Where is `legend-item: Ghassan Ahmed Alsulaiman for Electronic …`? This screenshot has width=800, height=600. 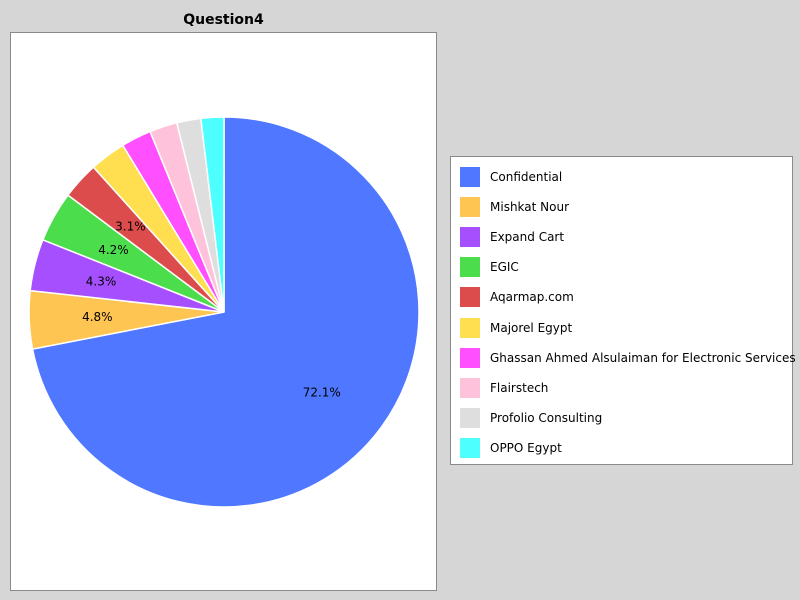
legend-item: Ghassan Ahmed Alsulaiman for Electronic … is located at coordinates (628, 357).